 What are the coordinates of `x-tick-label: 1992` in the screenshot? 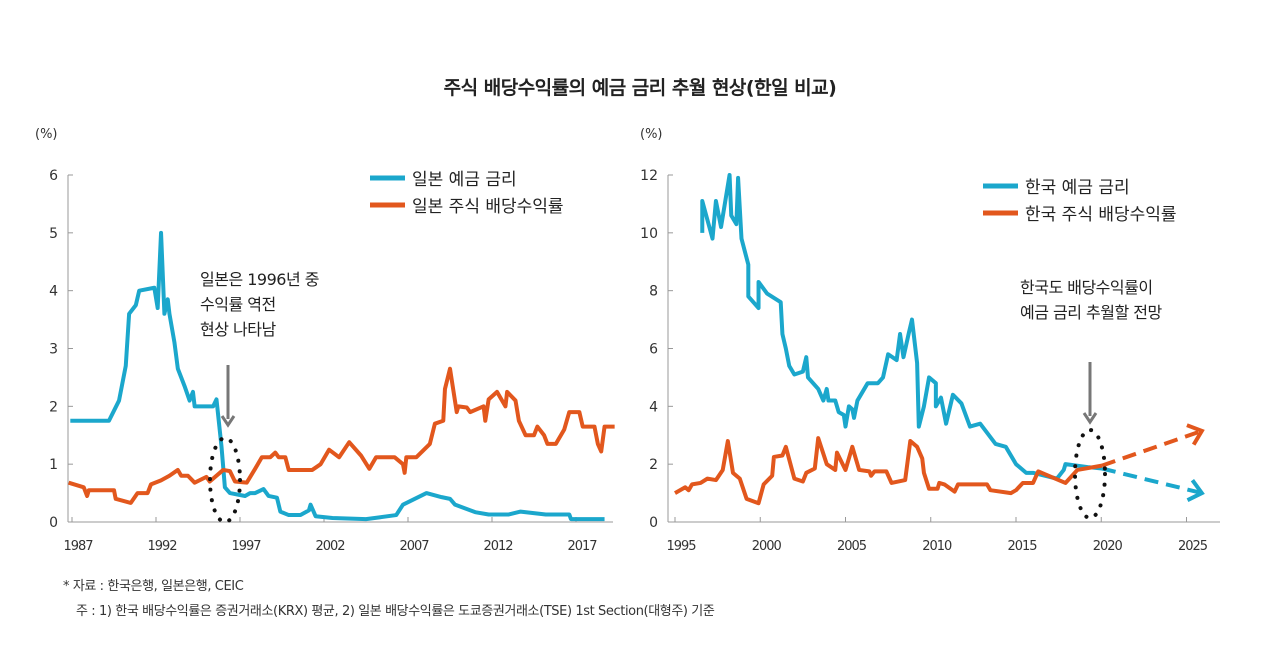 It's located at (161, 546).